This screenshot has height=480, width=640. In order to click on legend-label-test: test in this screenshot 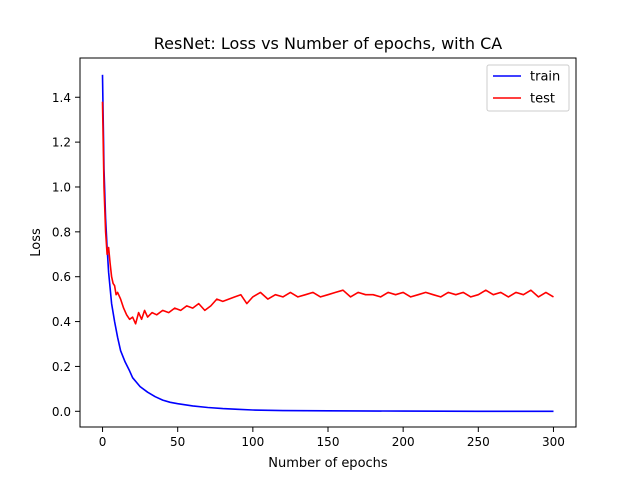, I will do `click(542, 99)`.